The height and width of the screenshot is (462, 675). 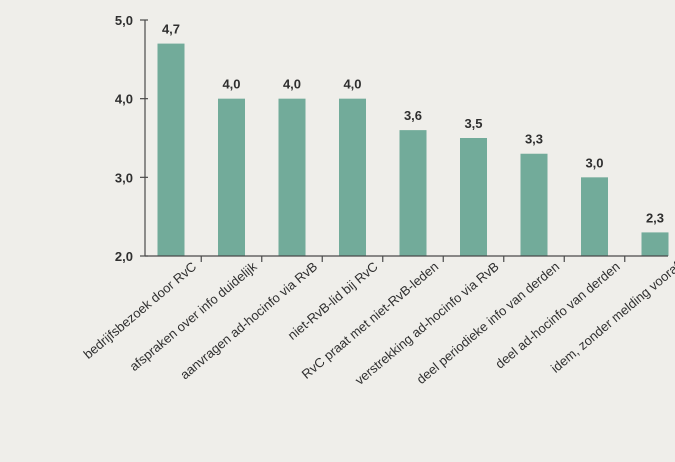 I want to click on x-axis, so click(x=406, y=258).